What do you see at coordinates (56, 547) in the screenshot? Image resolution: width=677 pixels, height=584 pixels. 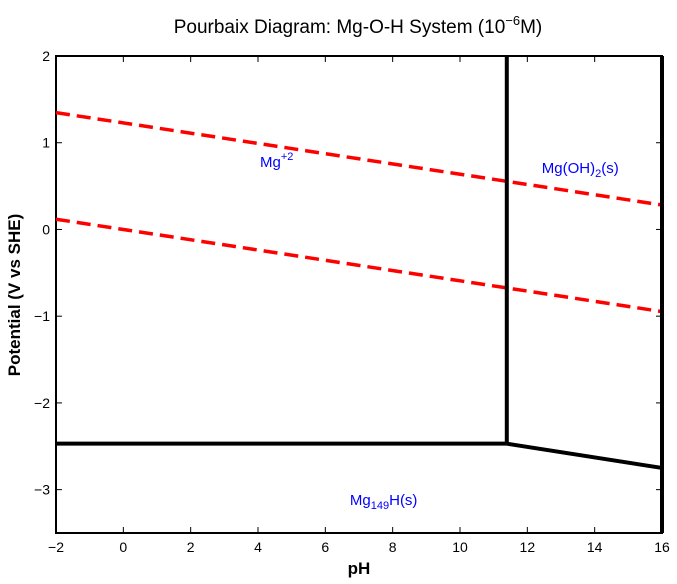 I see `x-tick-label: −2` at bounding box center [56, 547].